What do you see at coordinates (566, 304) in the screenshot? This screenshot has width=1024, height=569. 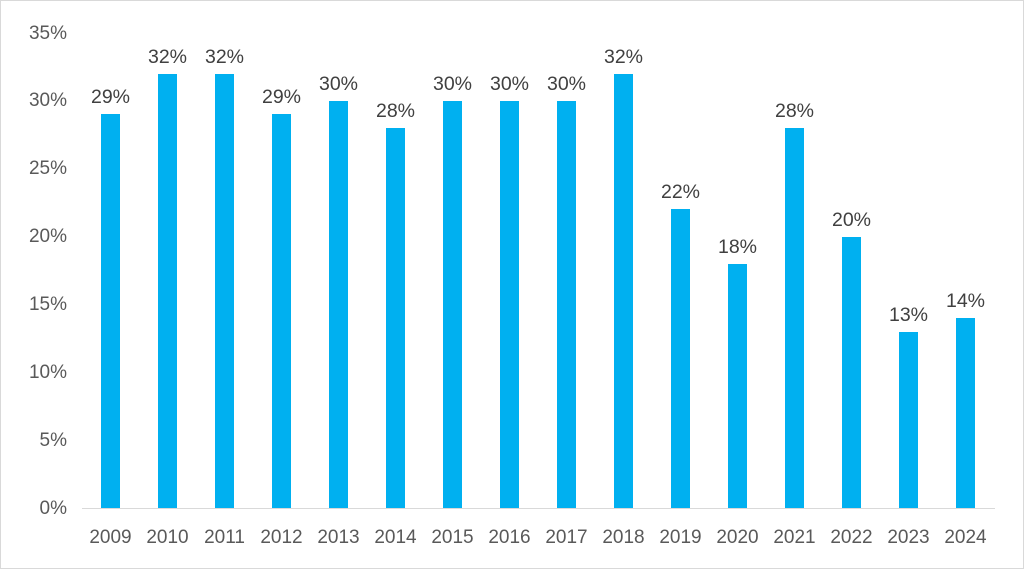 I see `bar-2017` at bounding box center [566, 304].